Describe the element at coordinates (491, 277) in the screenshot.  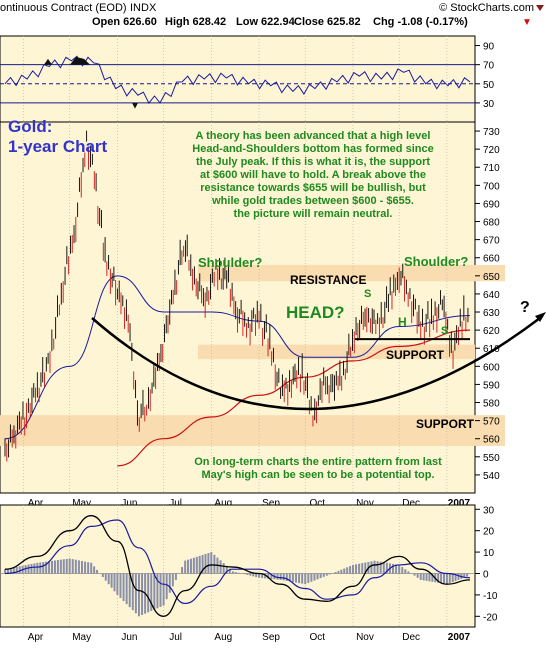
I see `price-tick-label-11: 650` at that location.